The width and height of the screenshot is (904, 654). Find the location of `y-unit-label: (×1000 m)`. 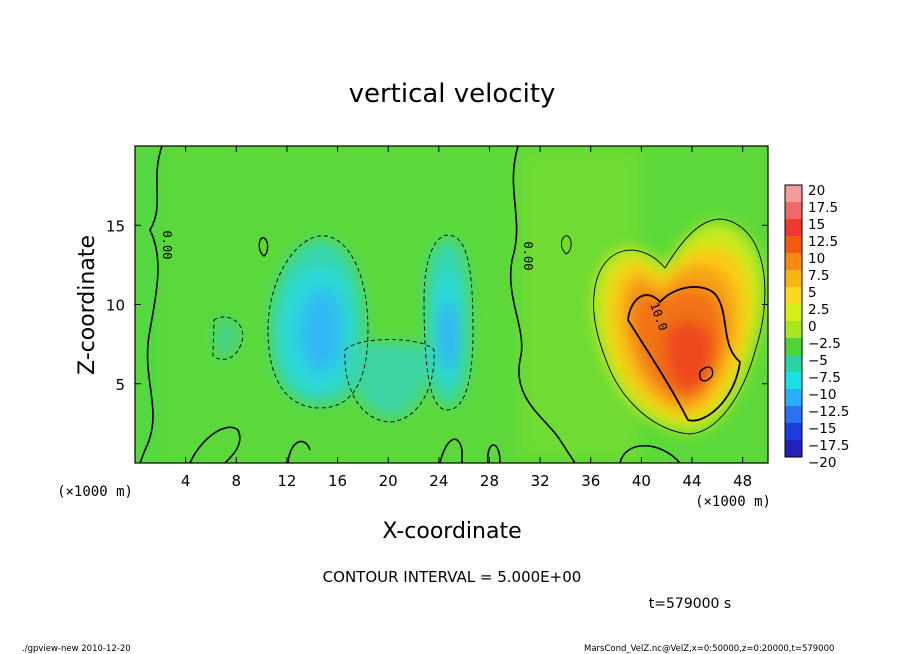

y-unit-label: (×1000 m) is located at coordinates (95, 492).